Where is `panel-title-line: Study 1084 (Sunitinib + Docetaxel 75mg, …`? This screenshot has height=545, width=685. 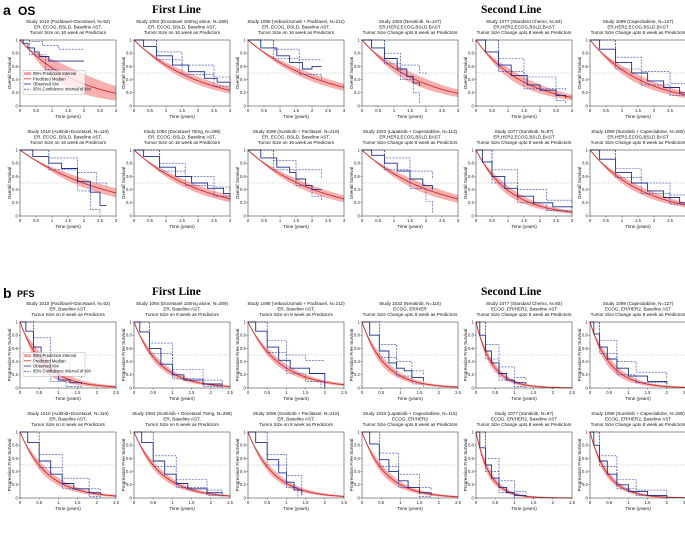
panel-title-line: Study 1084 (Sunitinib + Docetaxel 75mg, … is located at coordinates (182, 413).